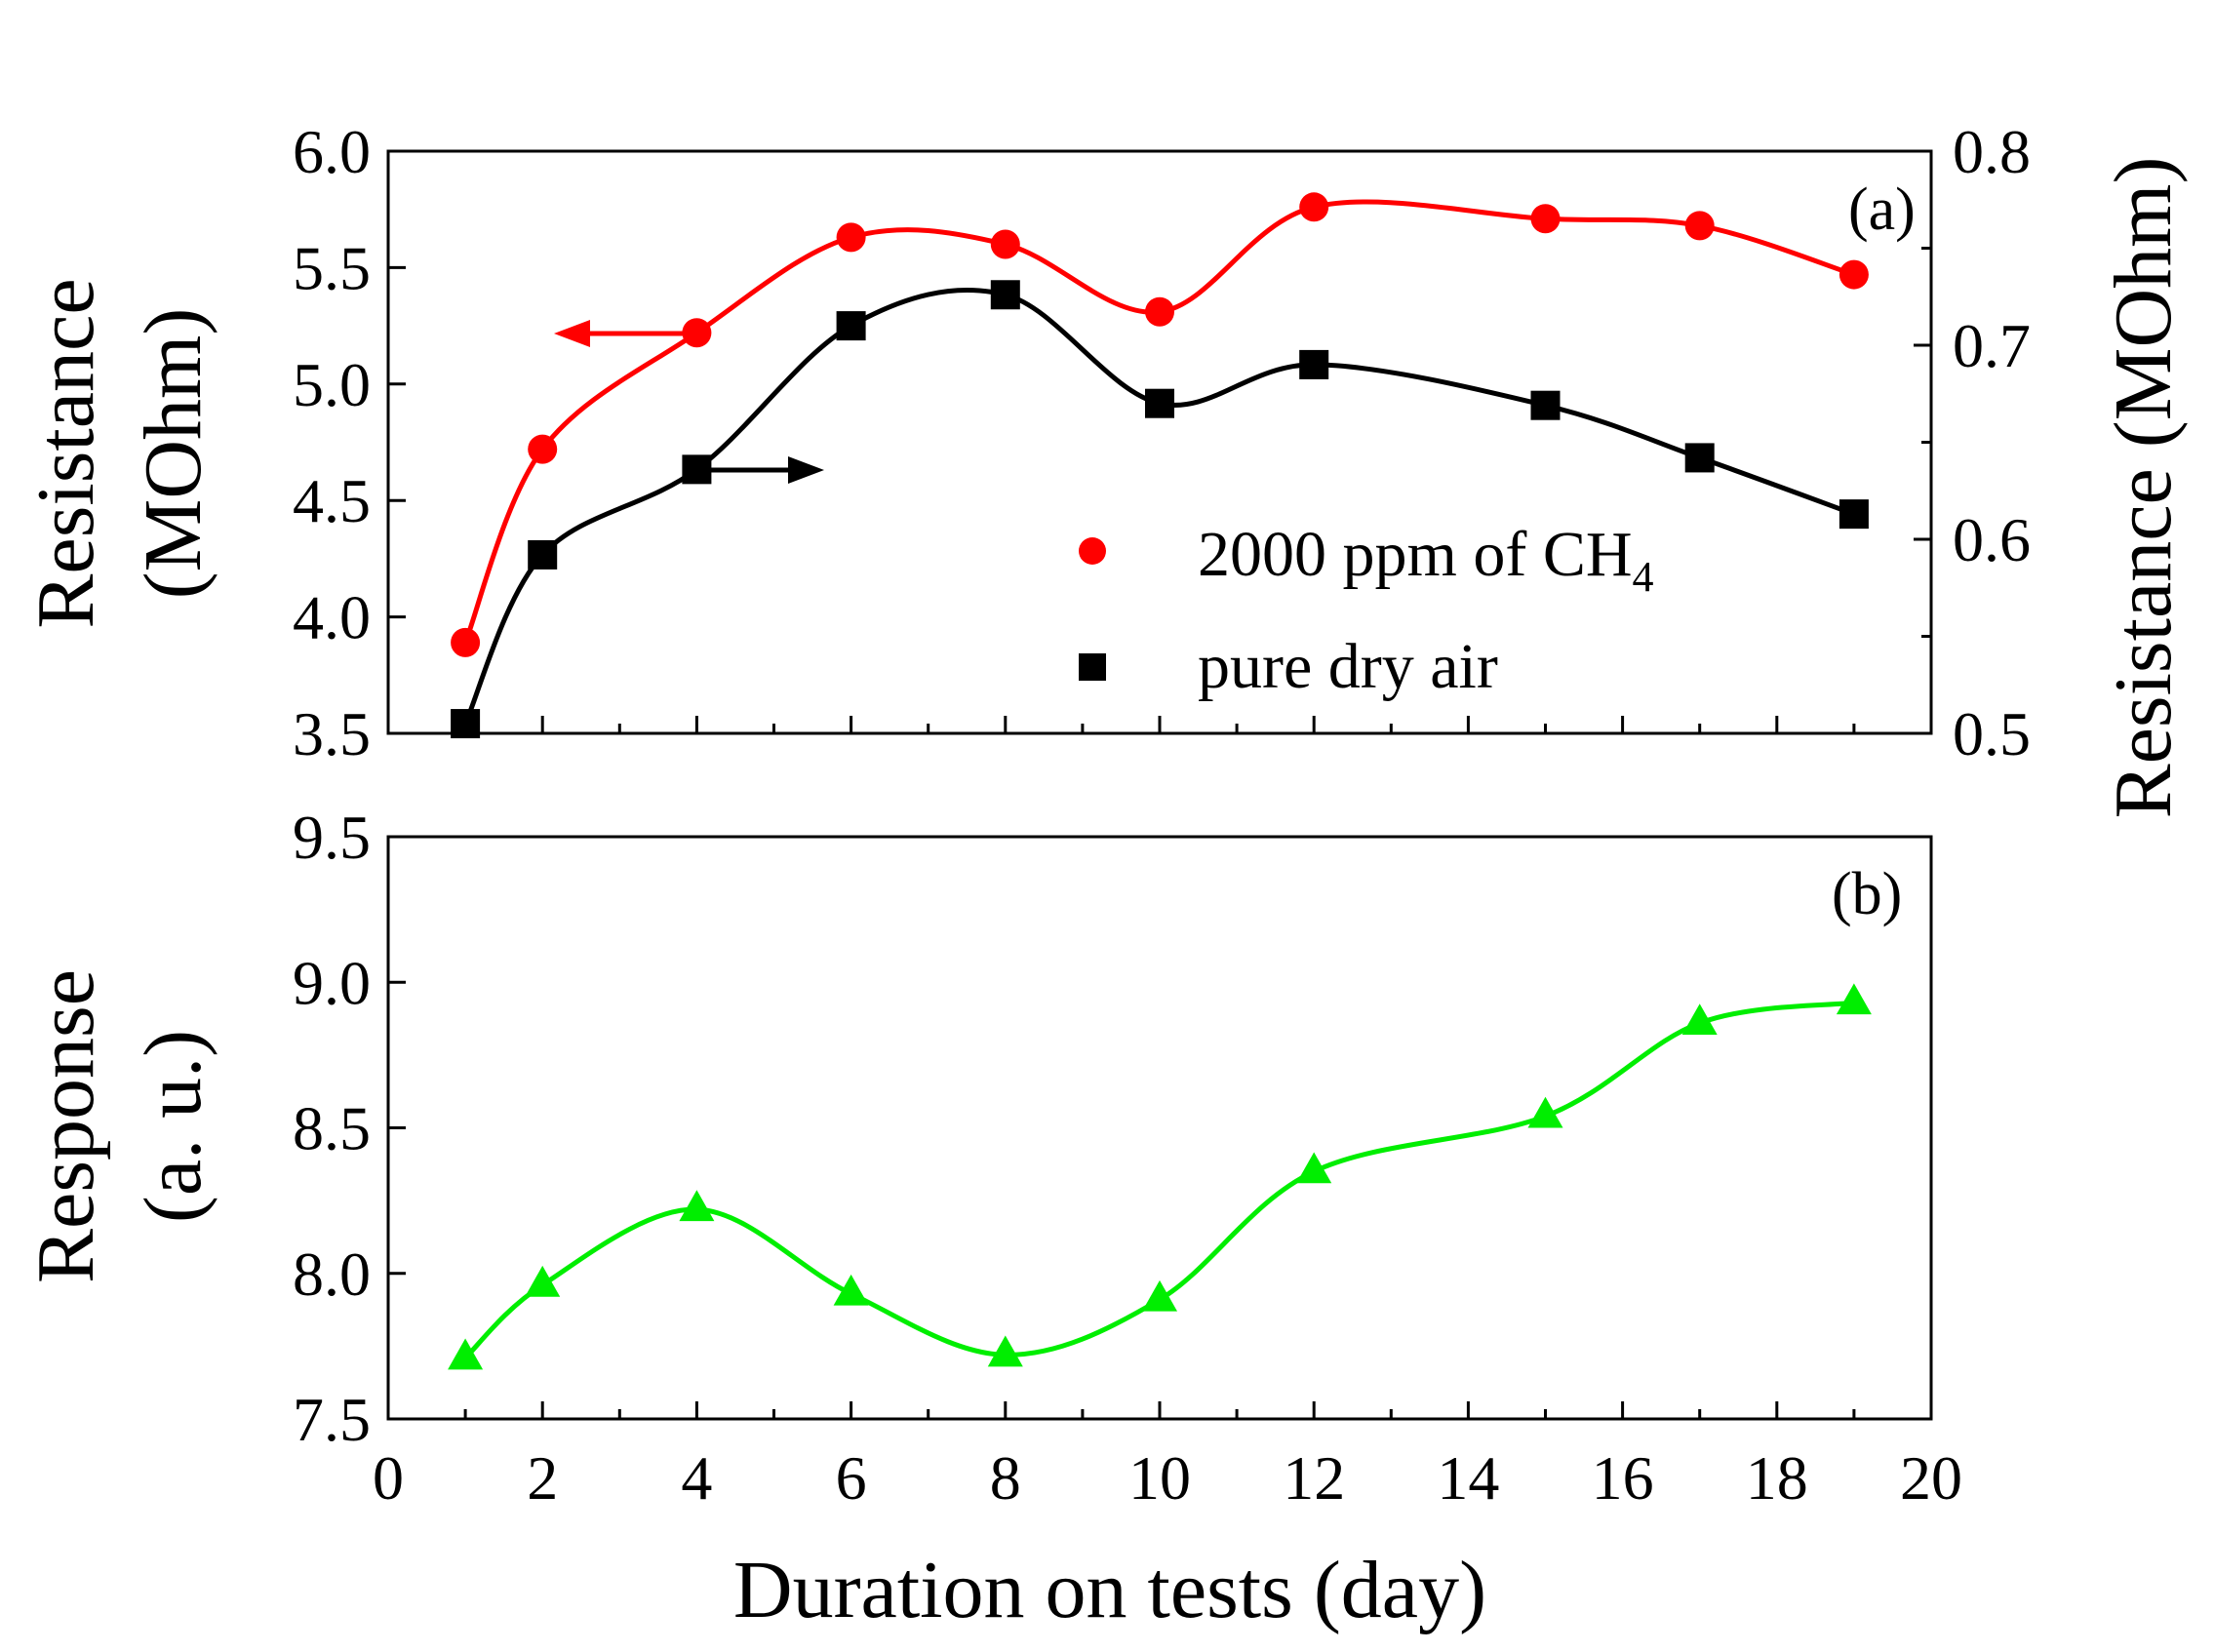 This screenshot has height=1652, width=2214. I want to click on panel-a-right-y-tick-label: 0.8, so click(1992, 151).